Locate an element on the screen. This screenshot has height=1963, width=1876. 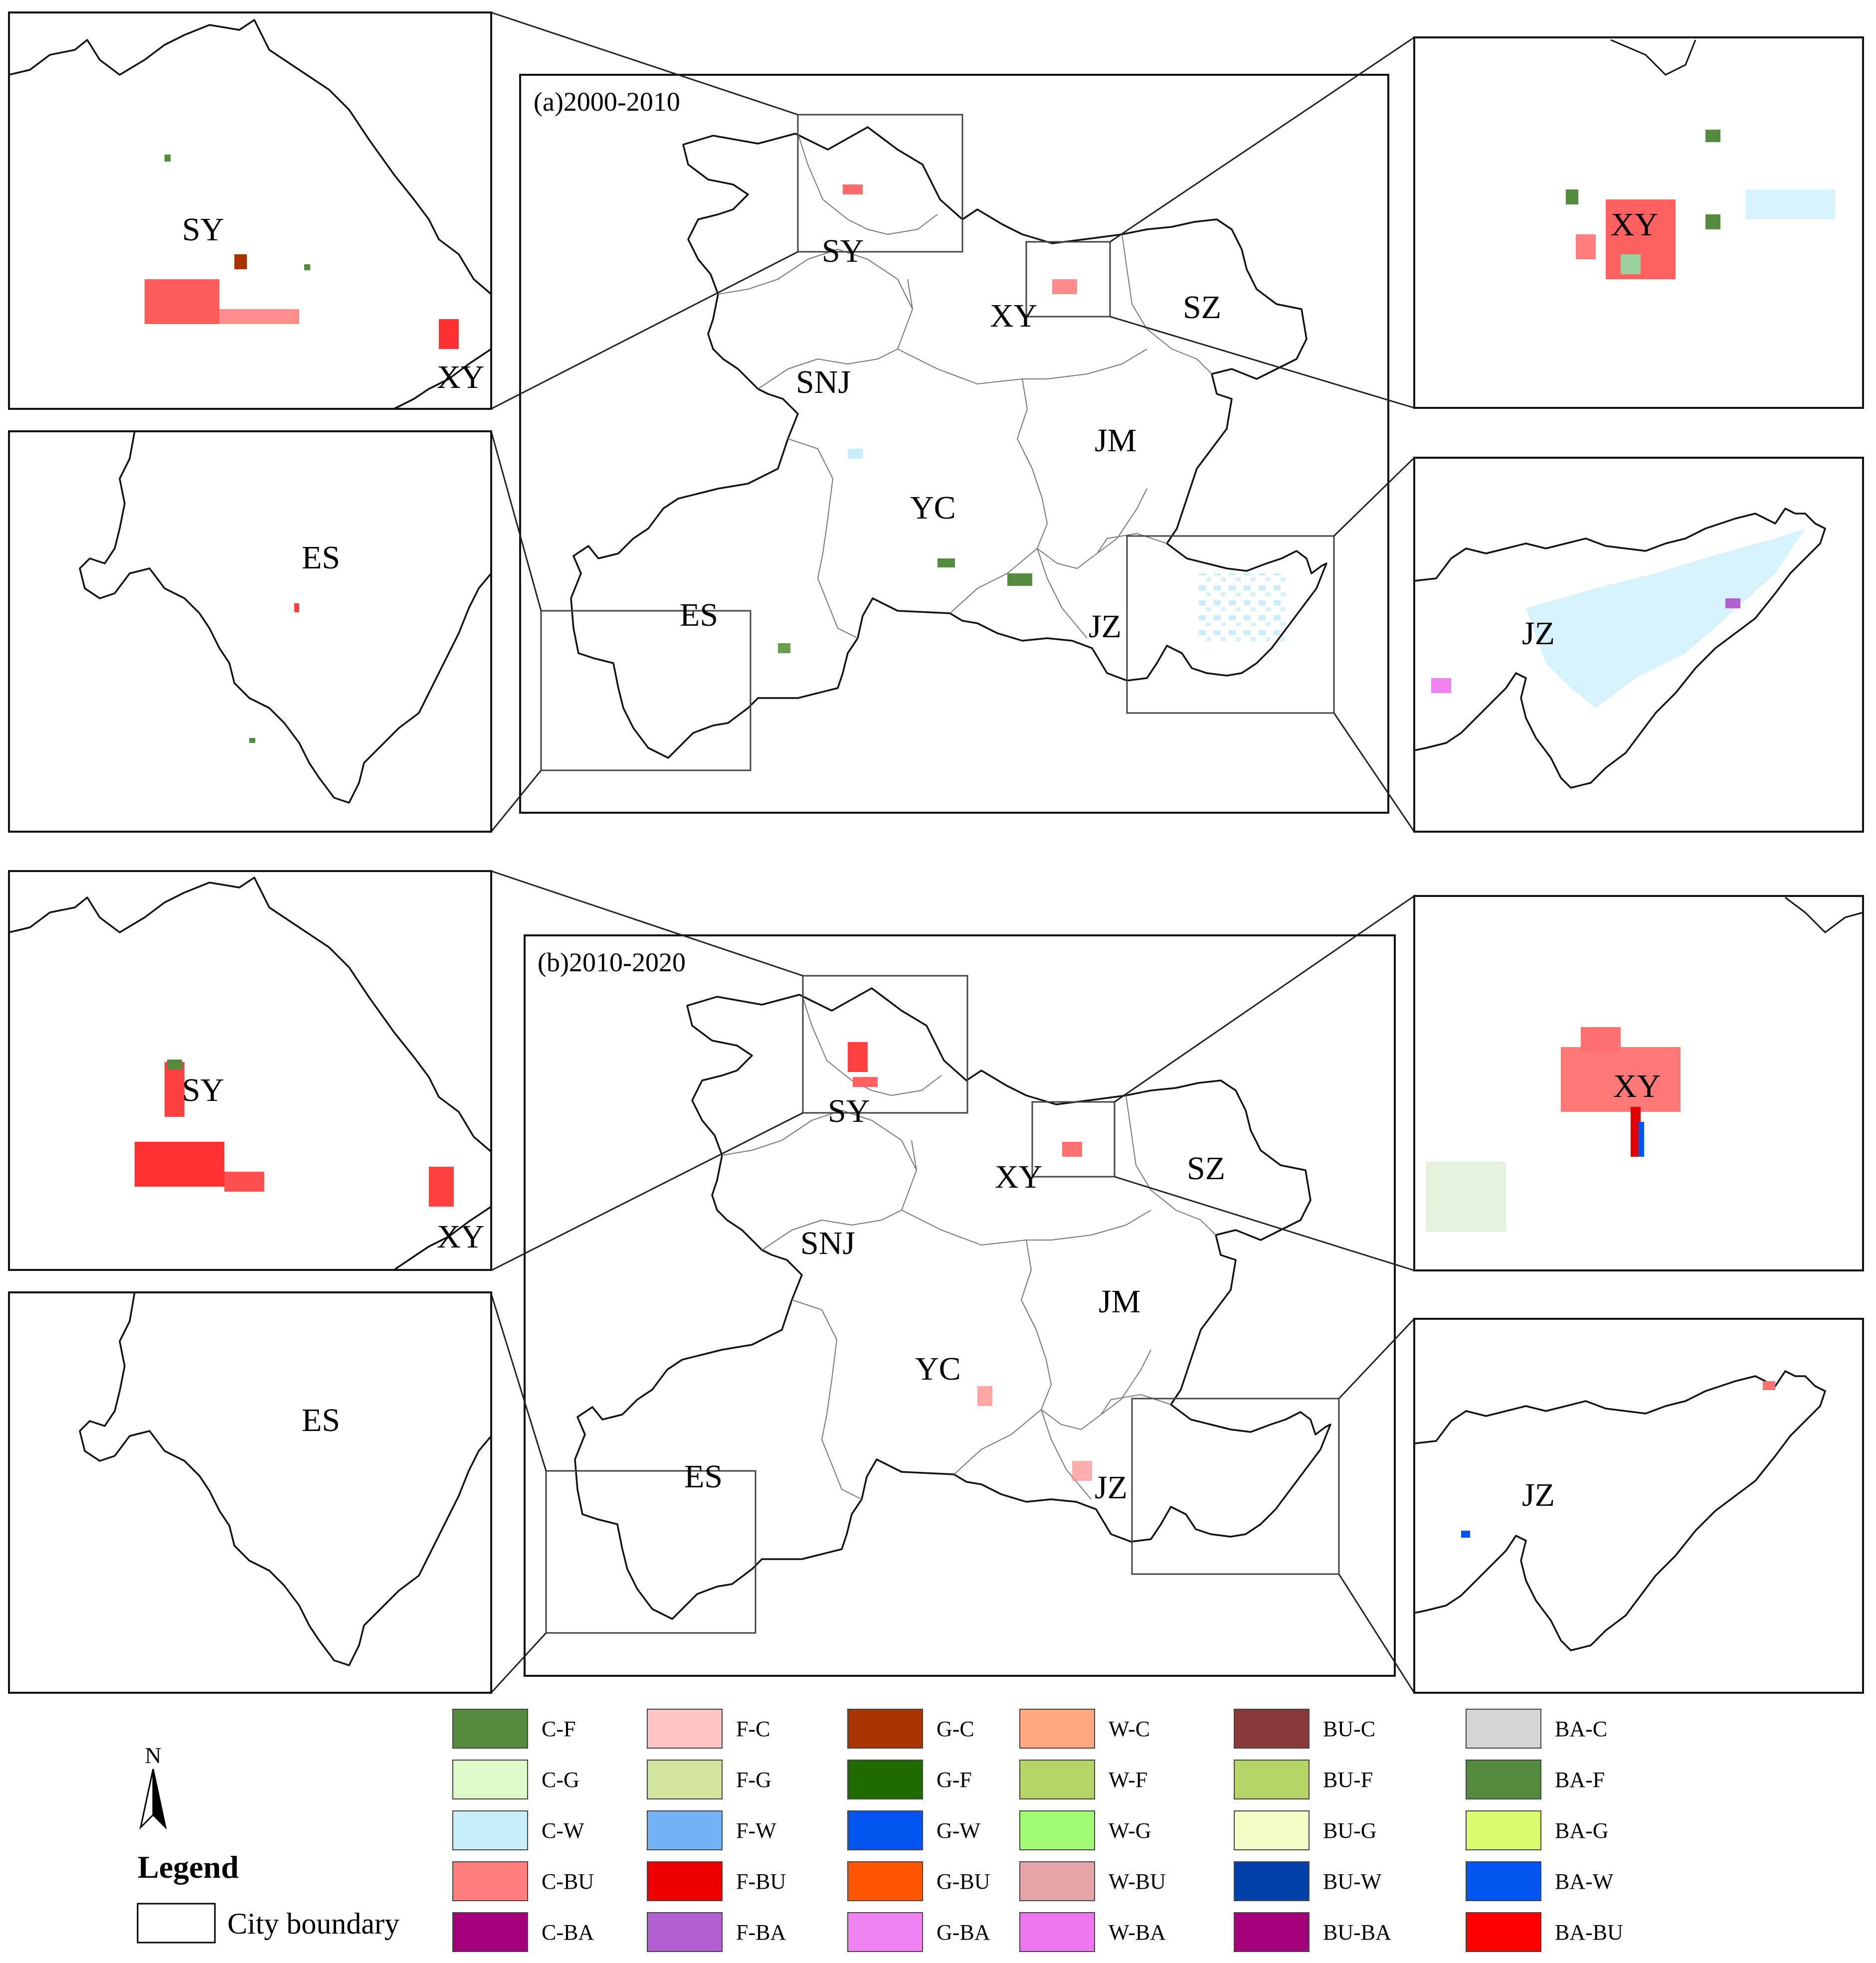
panel-b-inset-es: ES is located at coordinates (250, 1492).